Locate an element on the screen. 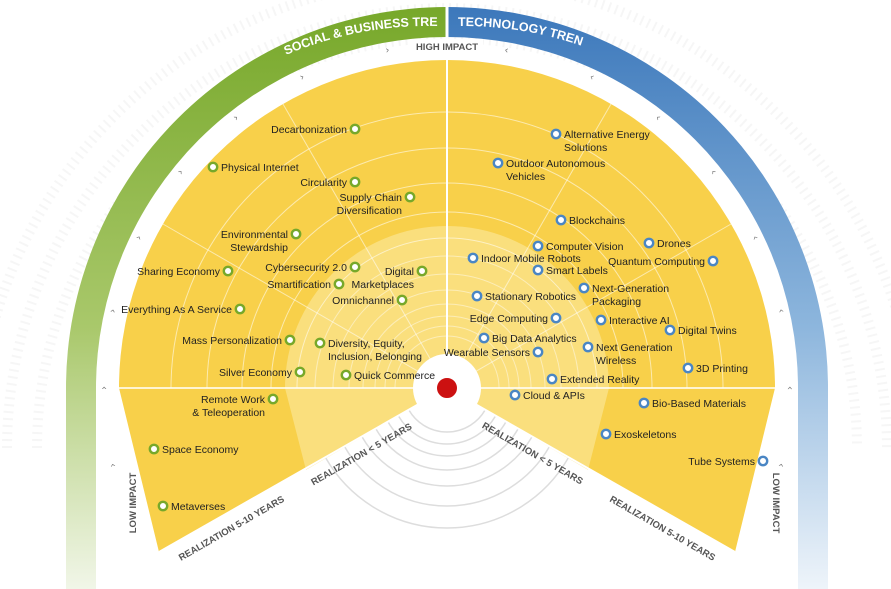  tech-trend-stationary-robotics: Stationary Robotics is located at coordinates (523, 296).